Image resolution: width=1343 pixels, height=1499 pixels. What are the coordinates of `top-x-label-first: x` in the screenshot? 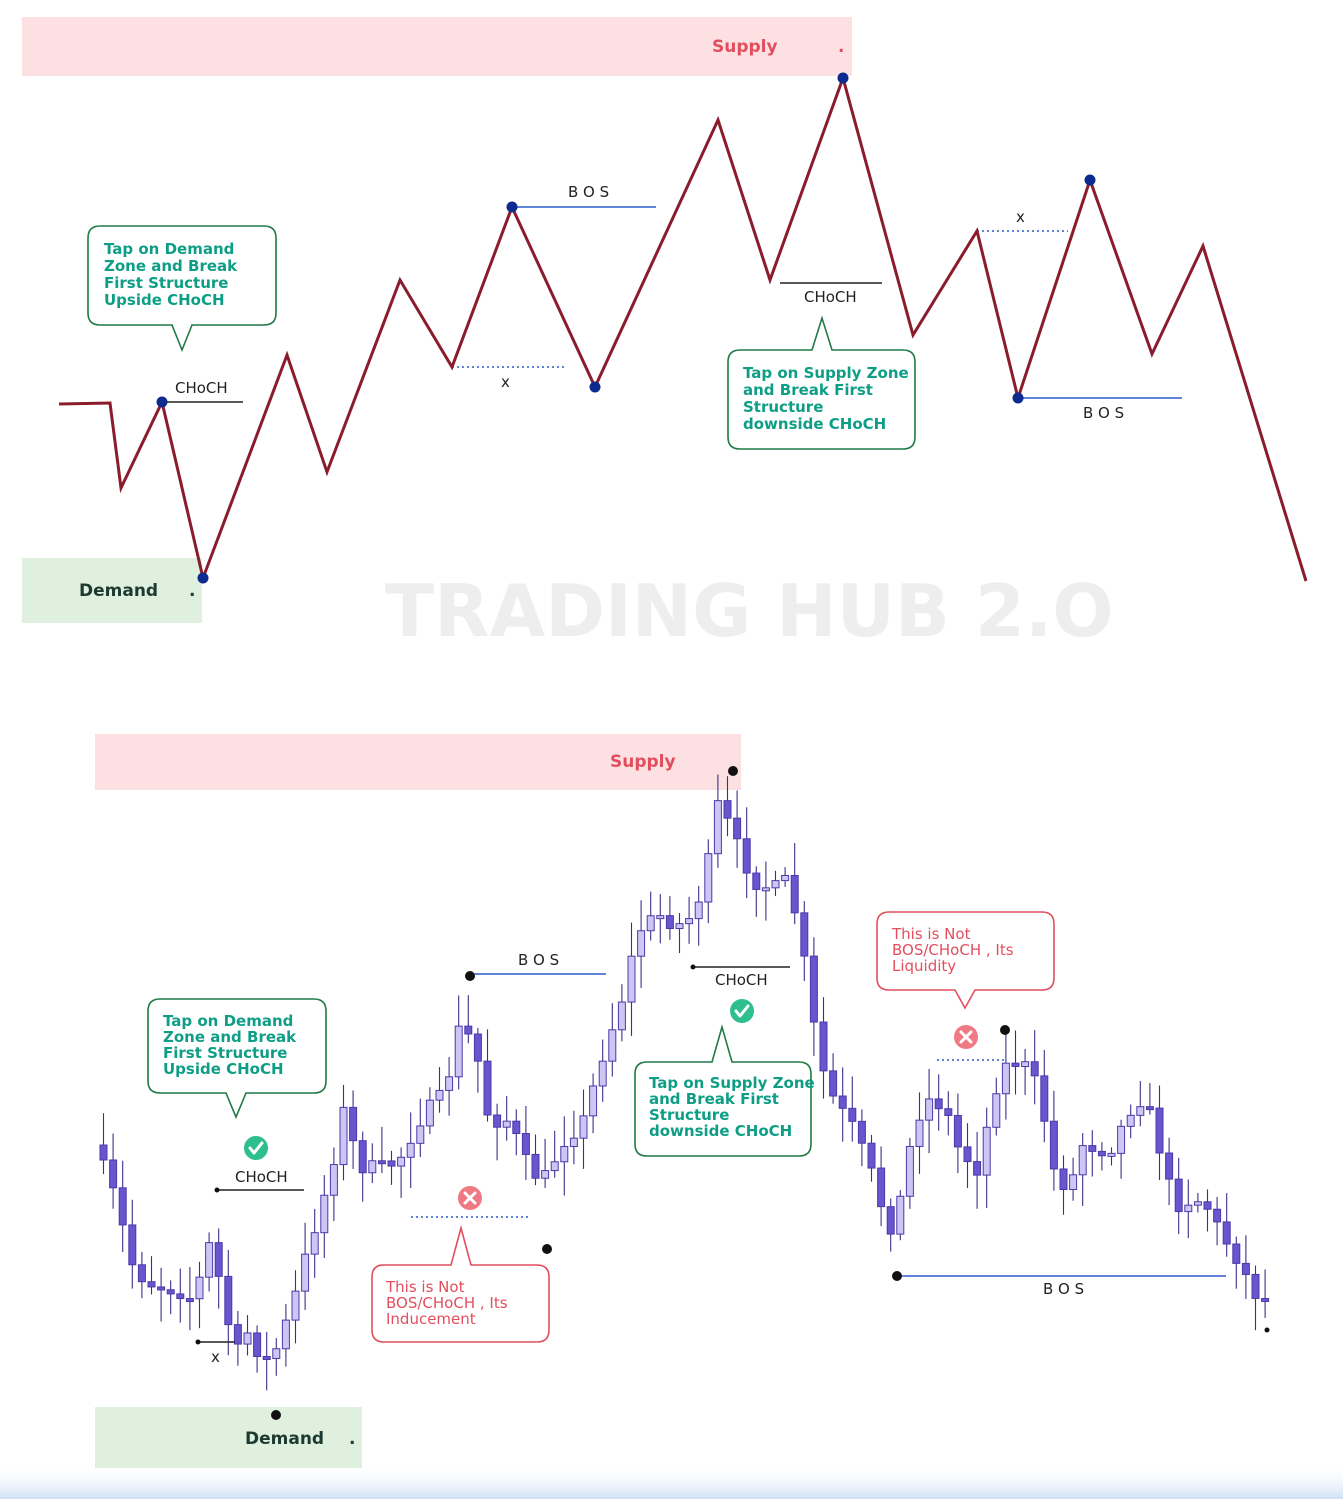 It's located at (505, 382).